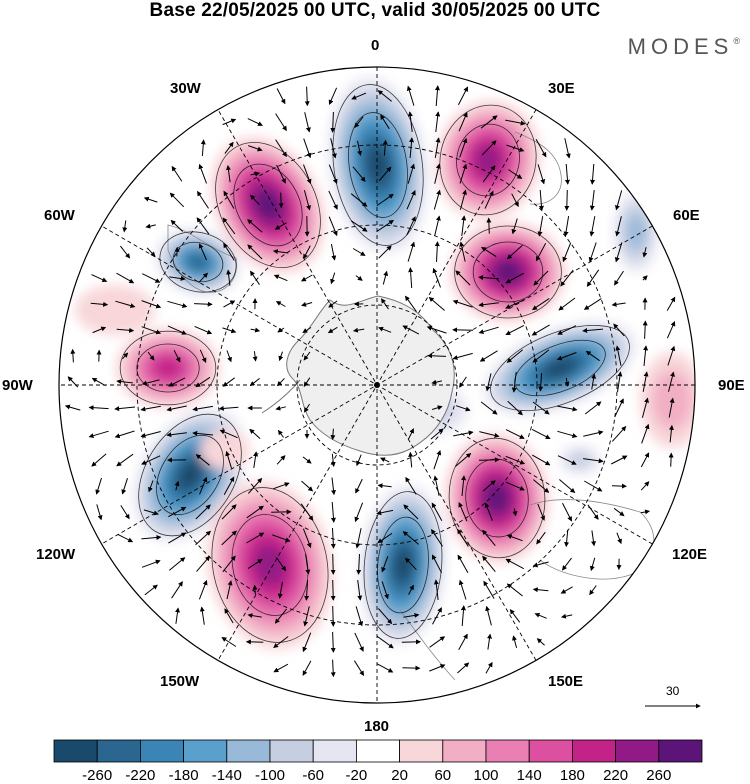 This screenshot has height=784, width=750. Describe the element at coordinates (59, 215) in the screenshot. I see `lon-label-60w: 60W` at that location.